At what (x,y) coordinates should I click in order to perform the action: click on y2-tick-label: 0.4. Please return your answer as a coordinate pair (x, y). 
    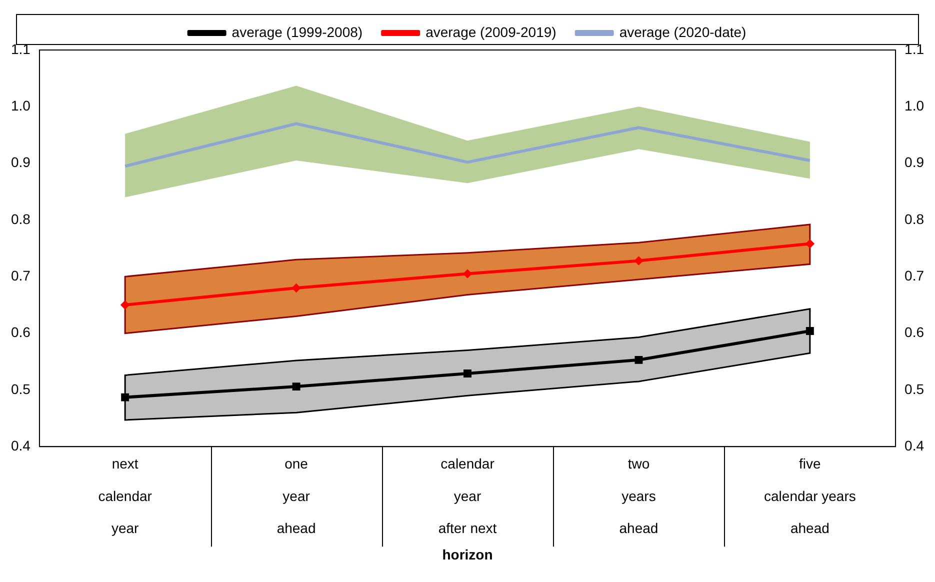
    Looking at the image, I should click on (914, 445).